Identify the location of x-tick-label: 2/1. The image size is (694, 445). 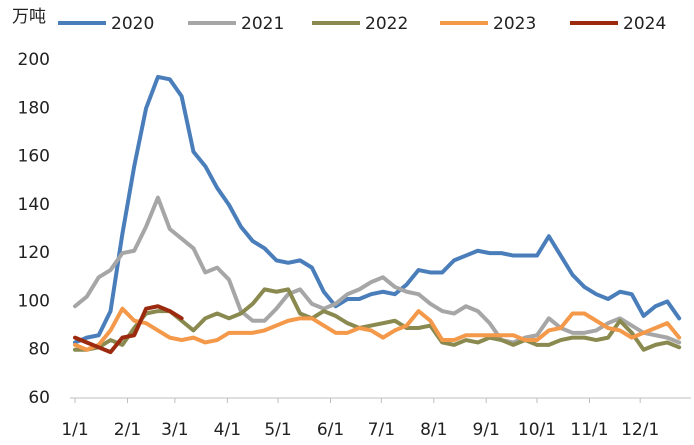
(127, 430).